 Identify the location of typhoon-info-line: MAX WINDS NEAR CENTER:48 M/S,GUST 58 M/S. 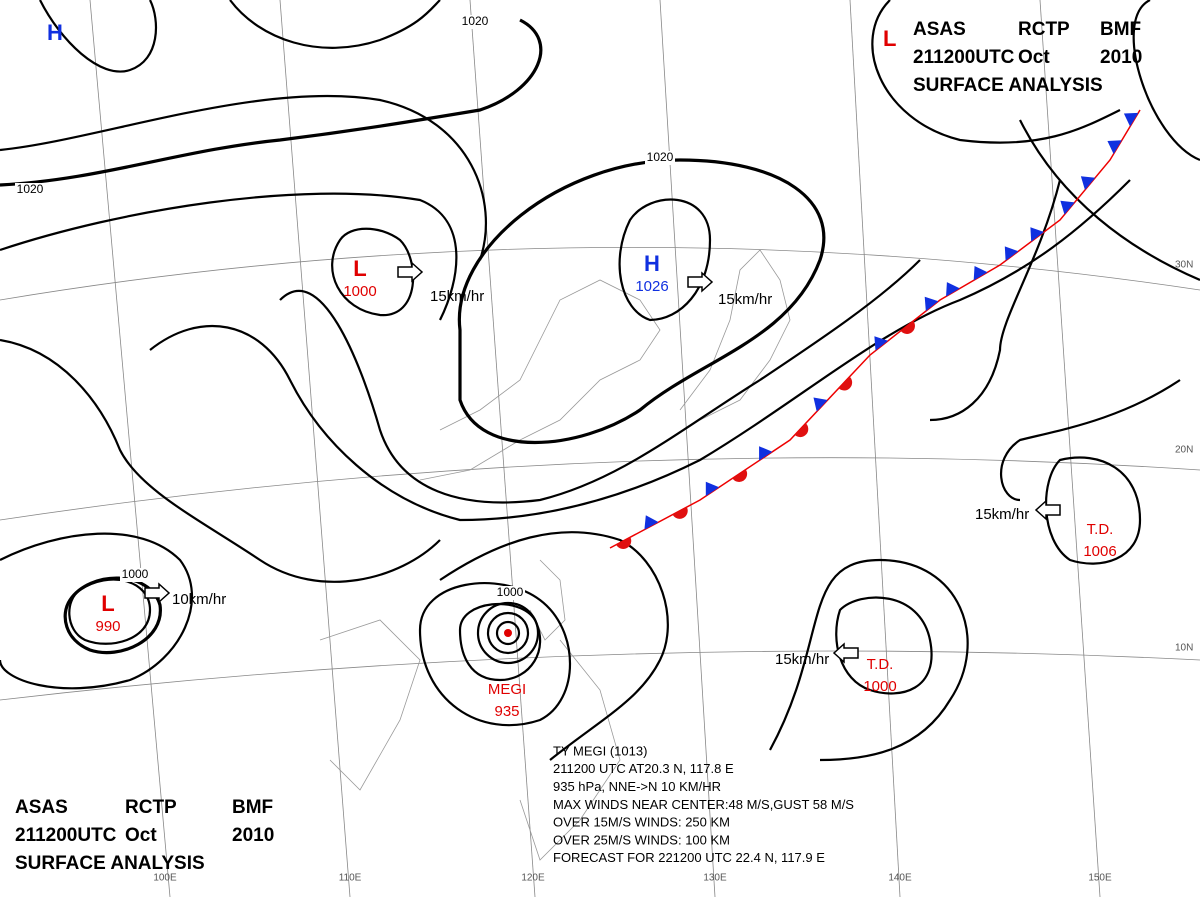
(703, 804).